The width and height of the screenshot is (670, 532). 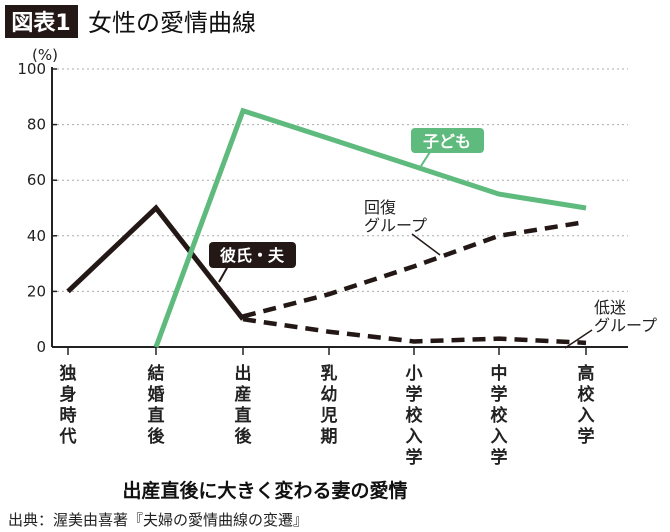 What do you see at coordinates (68, 405) in the screenshot?
I see `x-tick-label: 独身時代` at bounding box center [68, 405].